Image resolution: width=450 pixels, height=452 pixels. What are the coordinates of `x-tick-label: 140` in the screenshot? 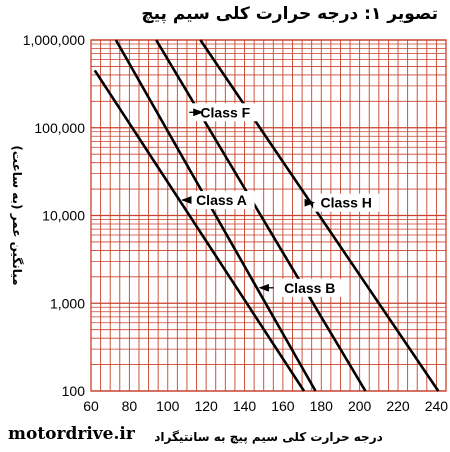 It's located at (245, 406).